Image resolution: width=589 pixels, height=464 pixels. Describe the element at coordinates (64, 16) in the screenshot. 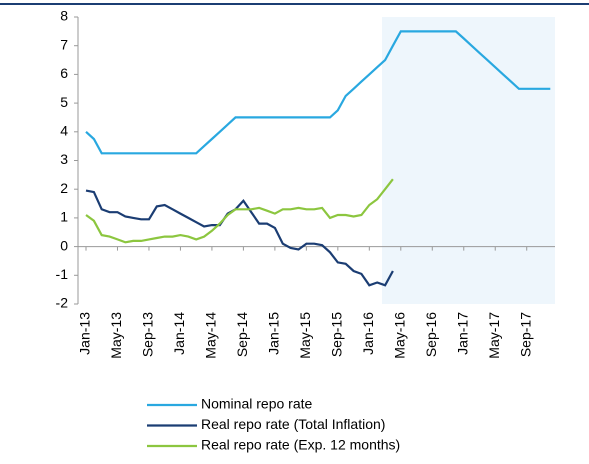

I see `y-tick-label: 8` at that location.